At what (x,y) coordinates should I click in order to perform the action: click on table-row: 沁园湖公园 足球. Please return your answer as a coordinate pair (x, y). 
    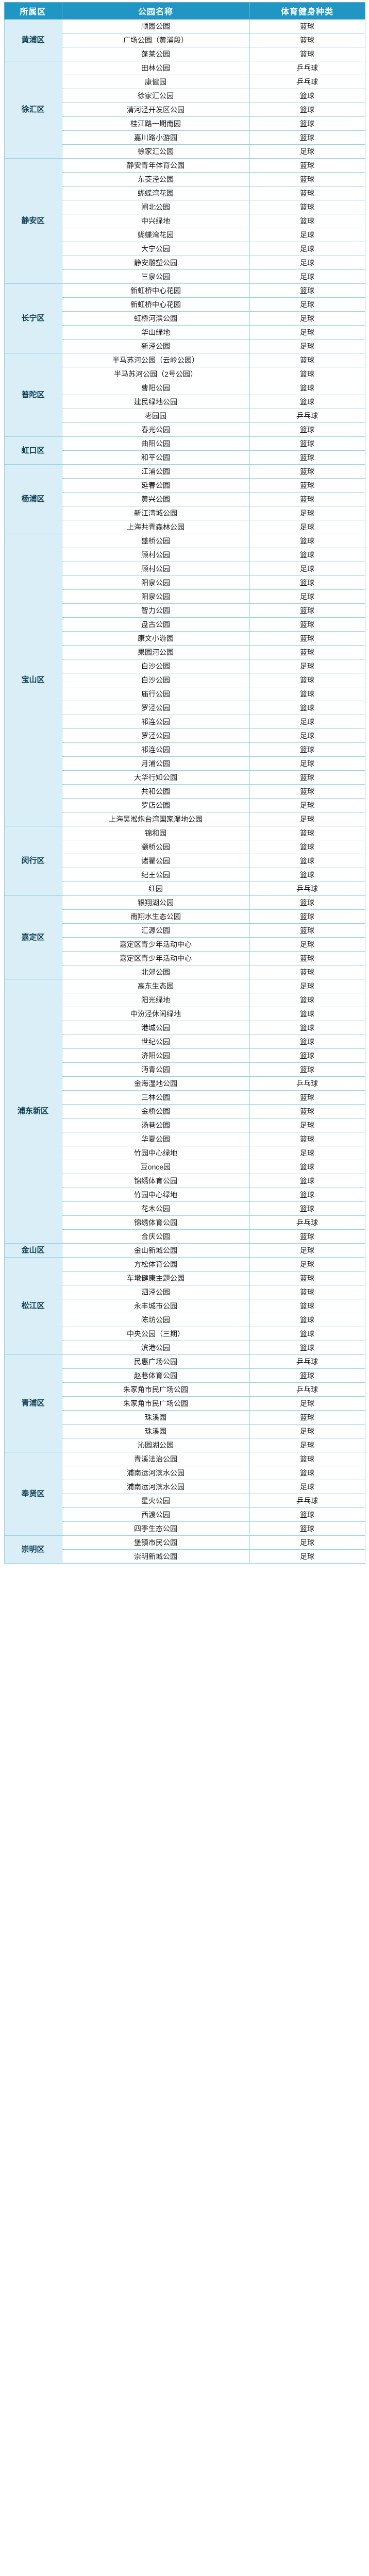
    Looking at the image, I should click on (184, 1445).